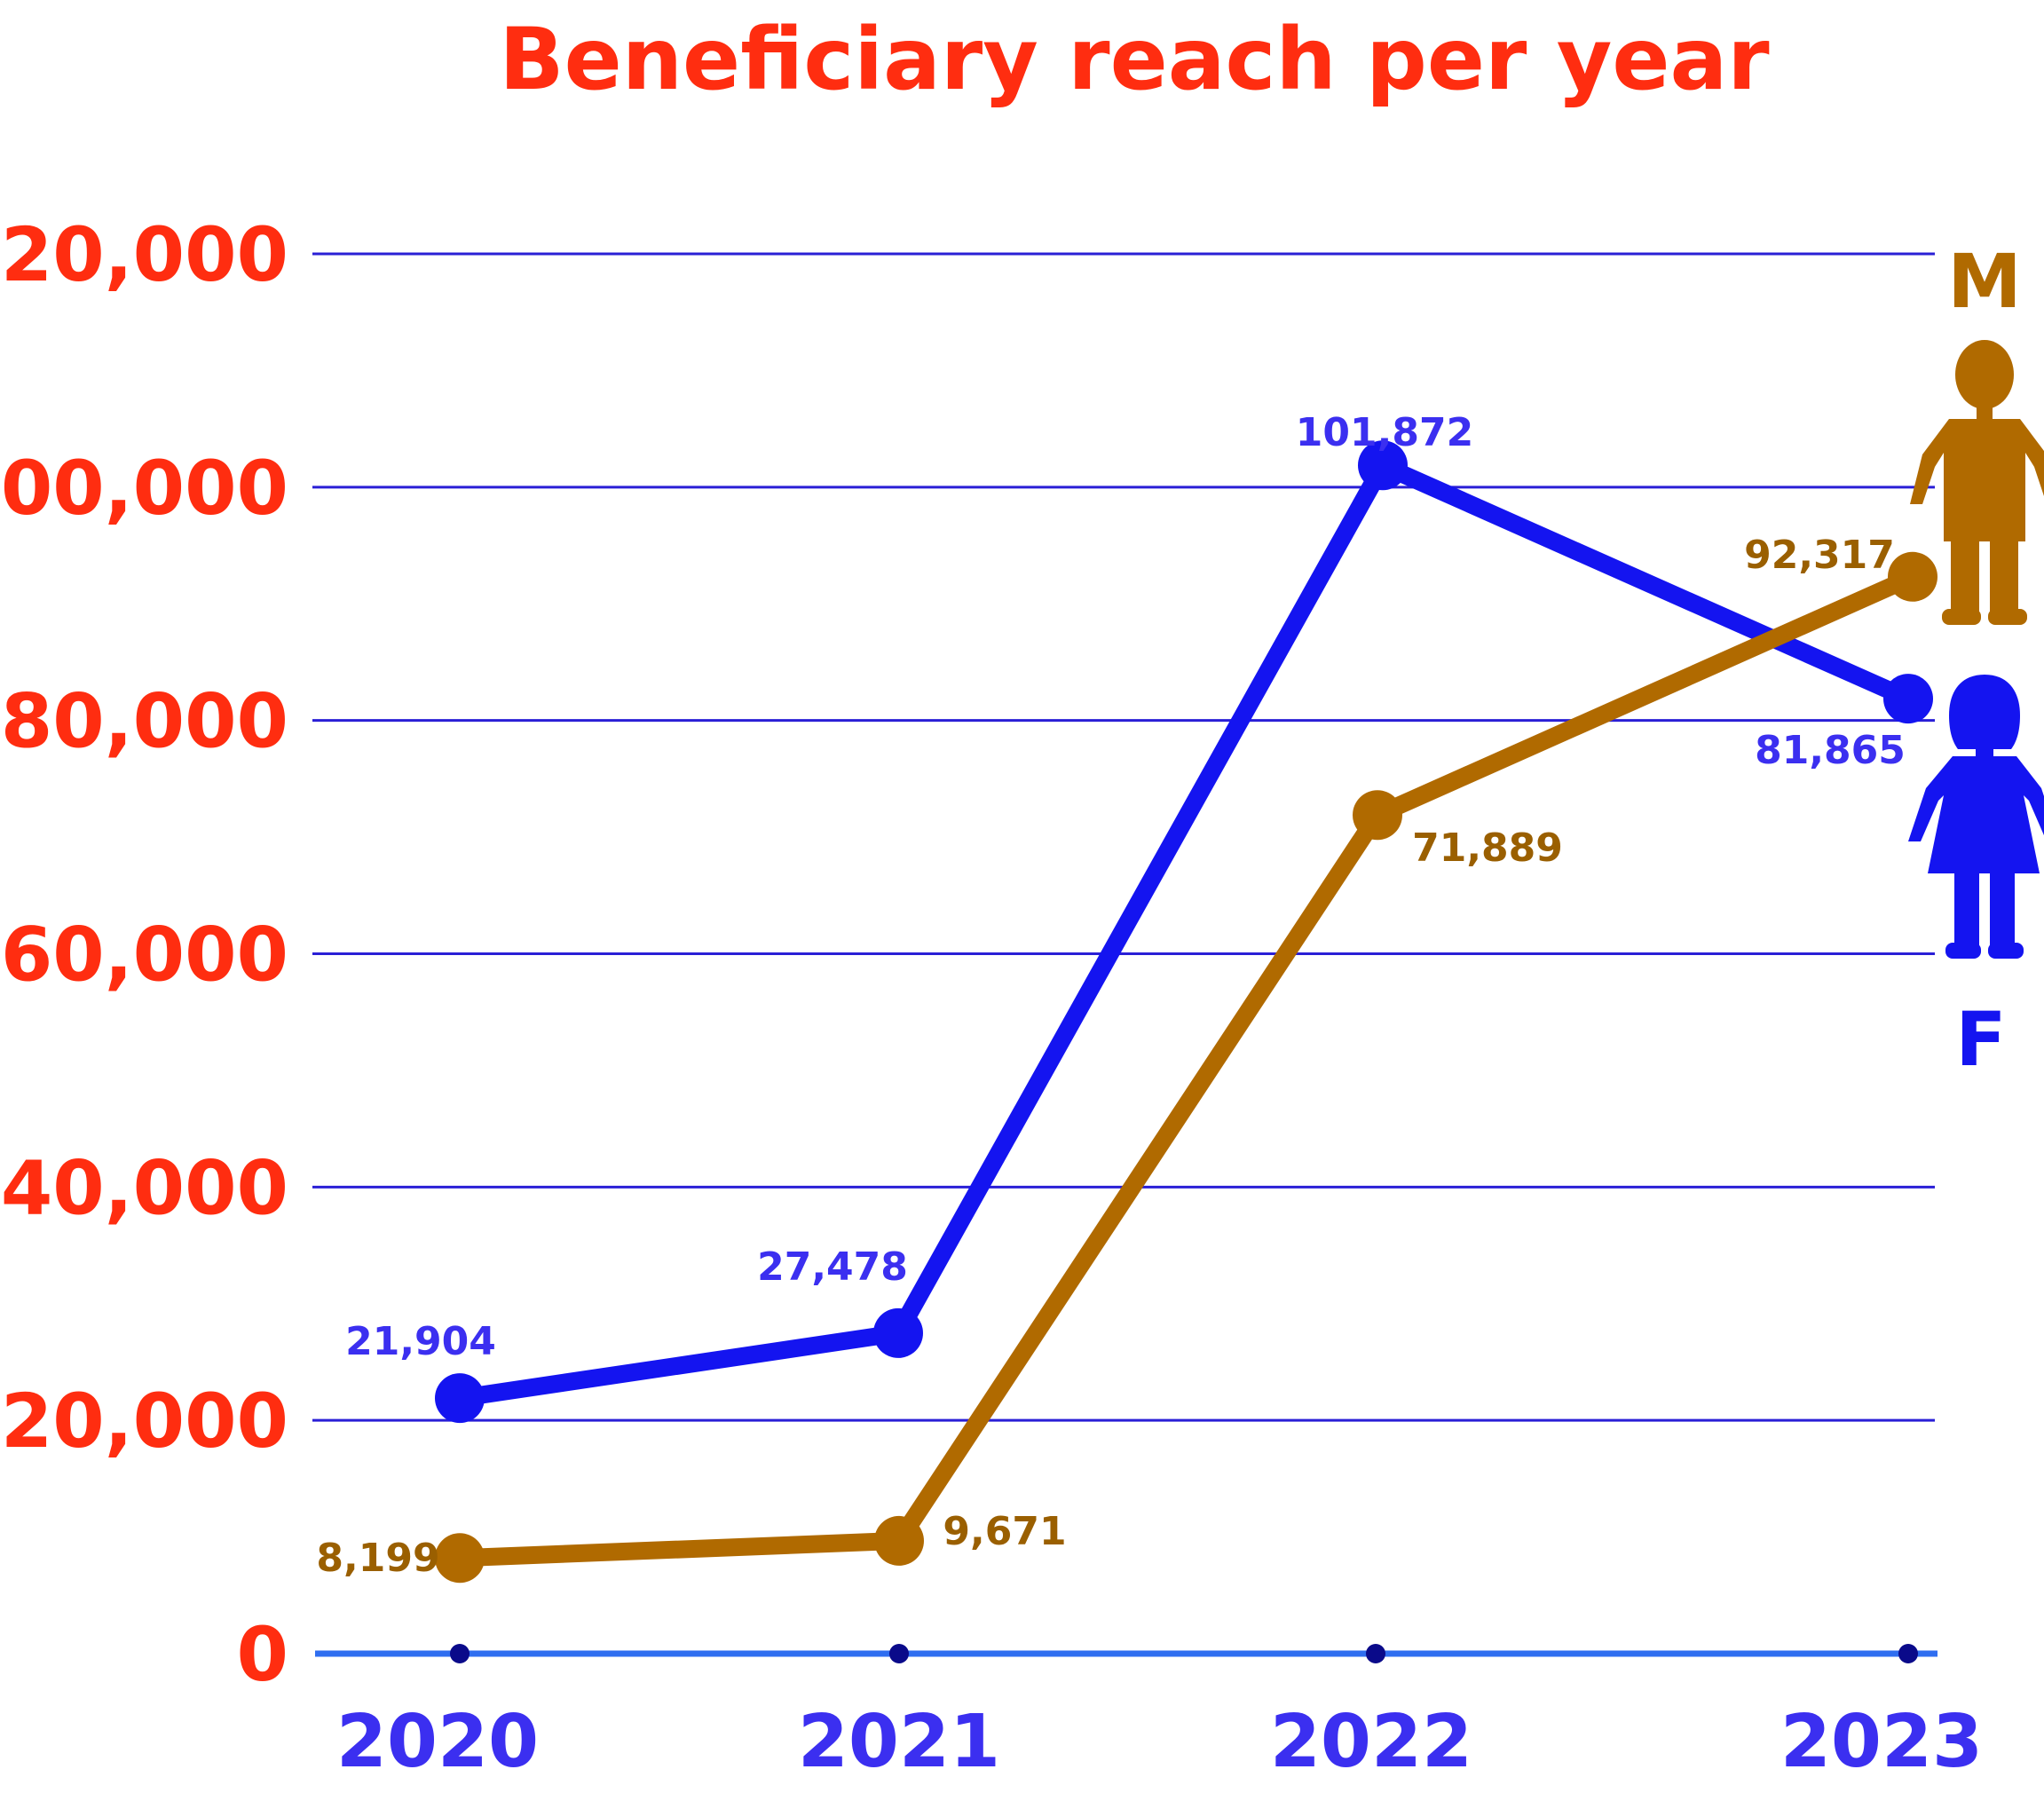  What do you see at coordinates (144, 1187) in the screenshot?
I see `y-tick-label: 40,000` at bounding box center [144, 1187].